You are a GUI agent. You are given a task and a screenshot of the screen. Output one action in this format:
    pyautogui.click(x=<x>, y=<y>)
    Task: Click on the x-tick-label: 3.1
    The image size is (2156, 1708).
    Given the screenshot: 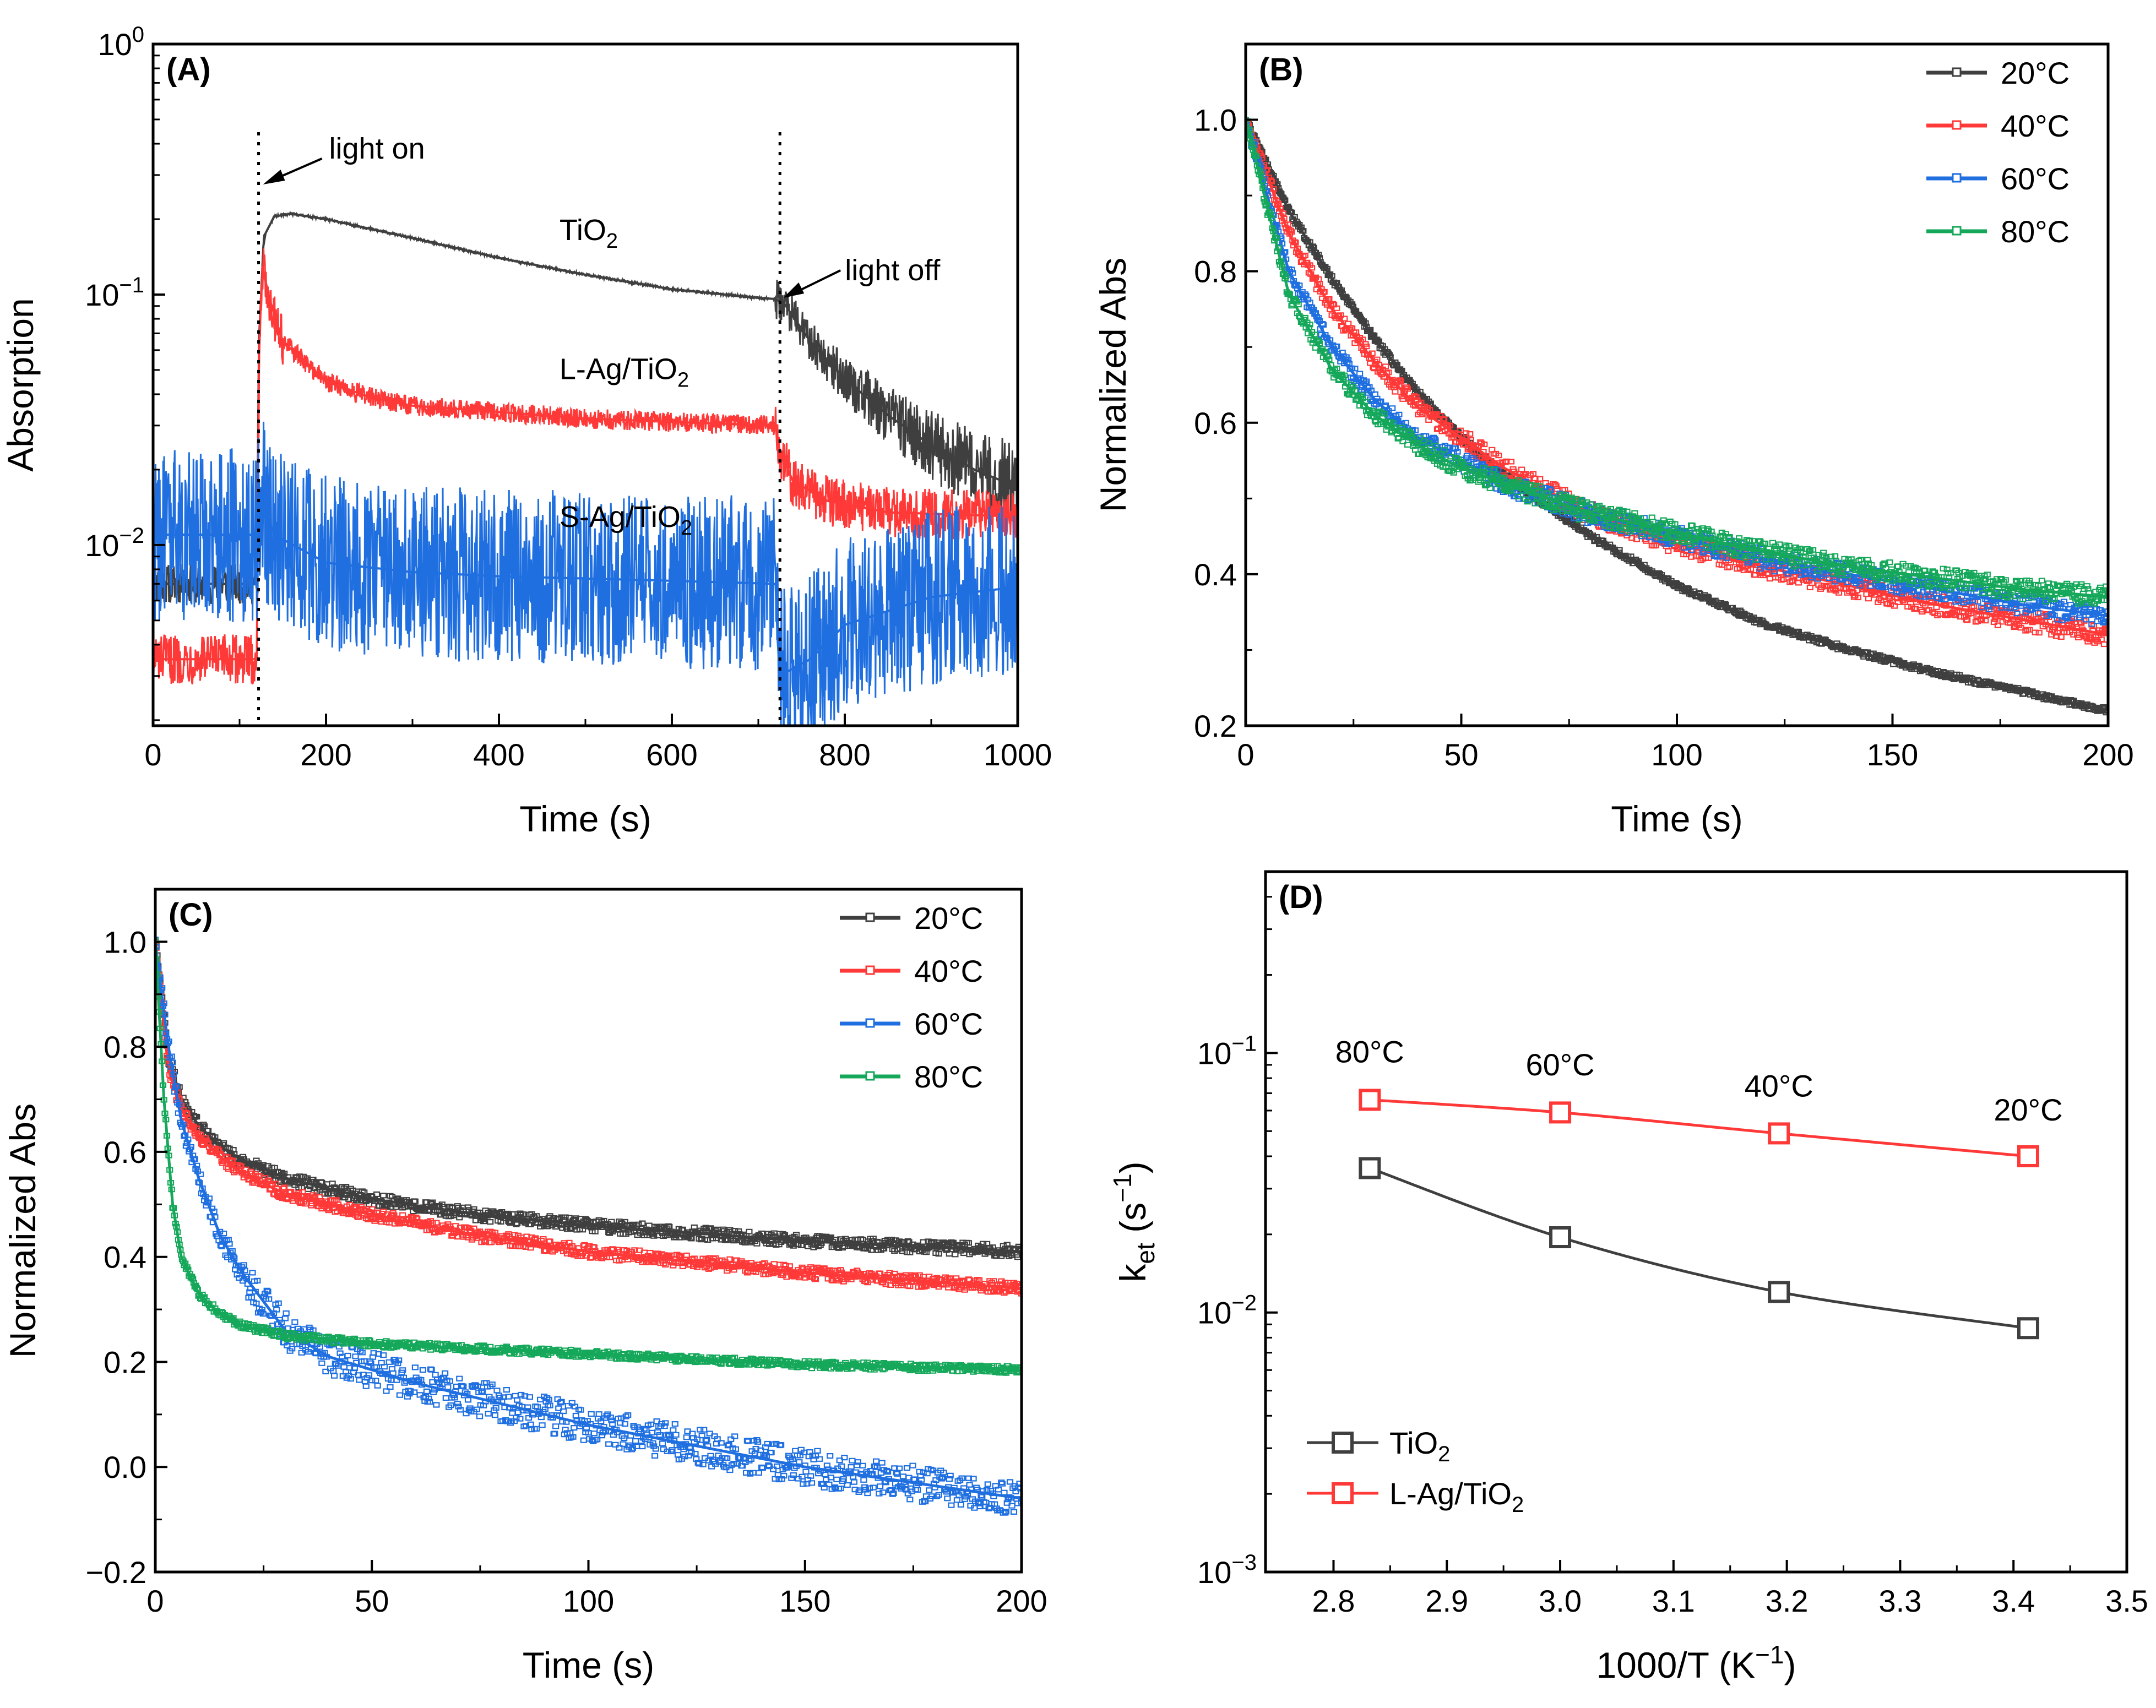 What is the action you would take?
    pyautogui.click(x=1673, y=1601)
    